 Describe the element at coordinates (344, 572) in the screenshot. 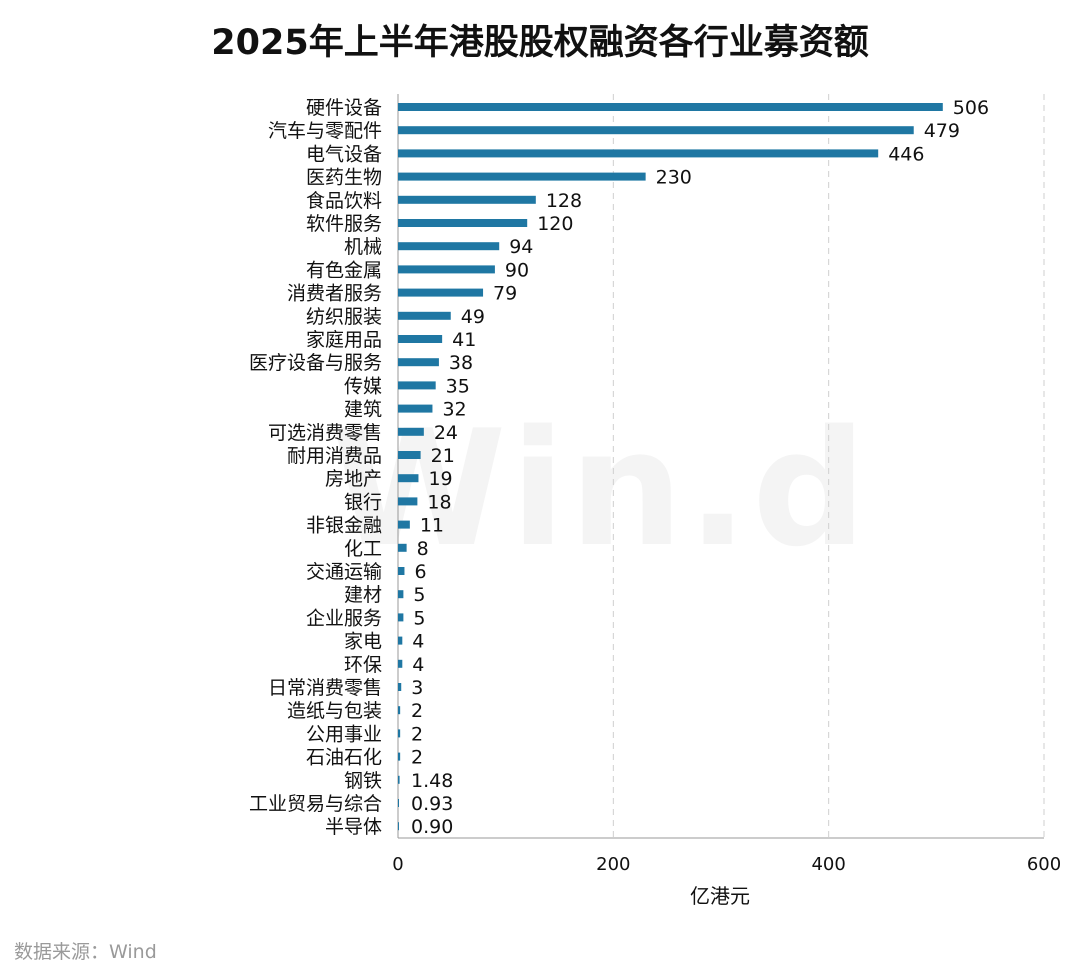

I see `category-label-20: 交通运输` at that location.